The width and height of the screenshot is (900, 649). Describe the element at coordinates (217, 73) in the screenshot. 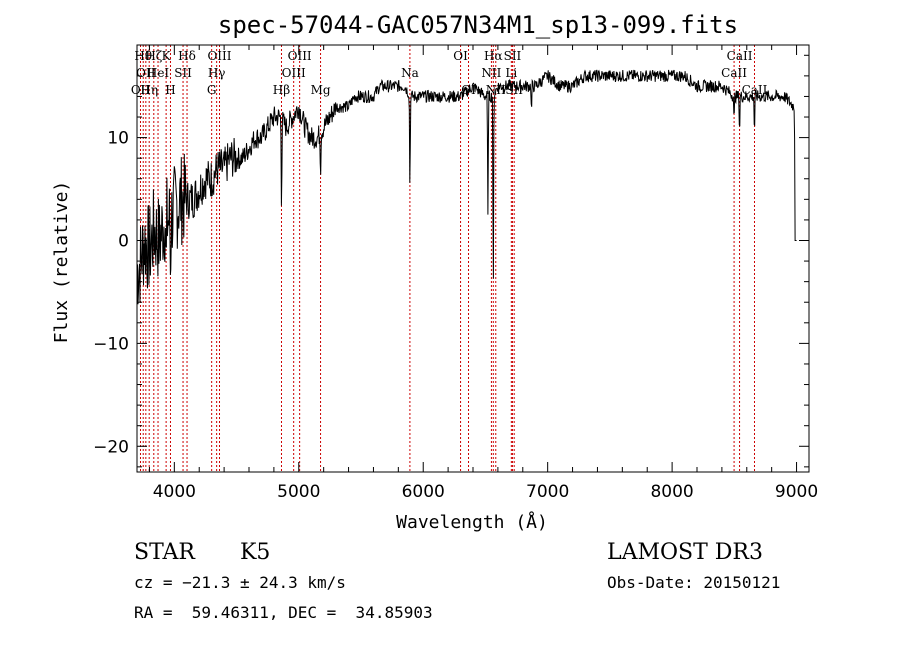

I see `line-marker-label: Hγ` at that location.